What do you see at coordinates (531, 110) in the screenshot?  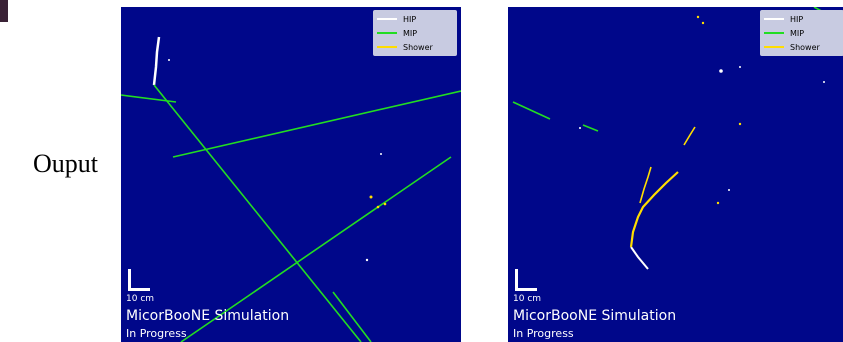 I see `mip-track-left` at bounding box center [531, 110].